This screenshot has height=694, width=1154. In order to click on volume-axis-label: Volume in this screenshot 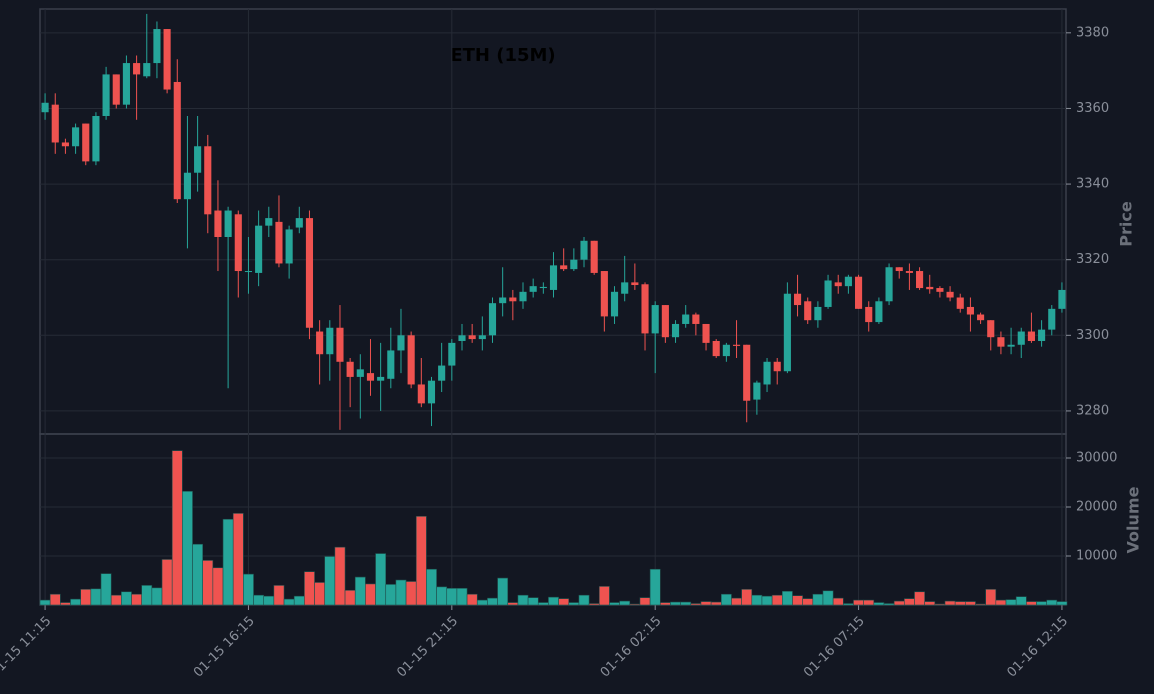, I will do `click(1133, 519)`.